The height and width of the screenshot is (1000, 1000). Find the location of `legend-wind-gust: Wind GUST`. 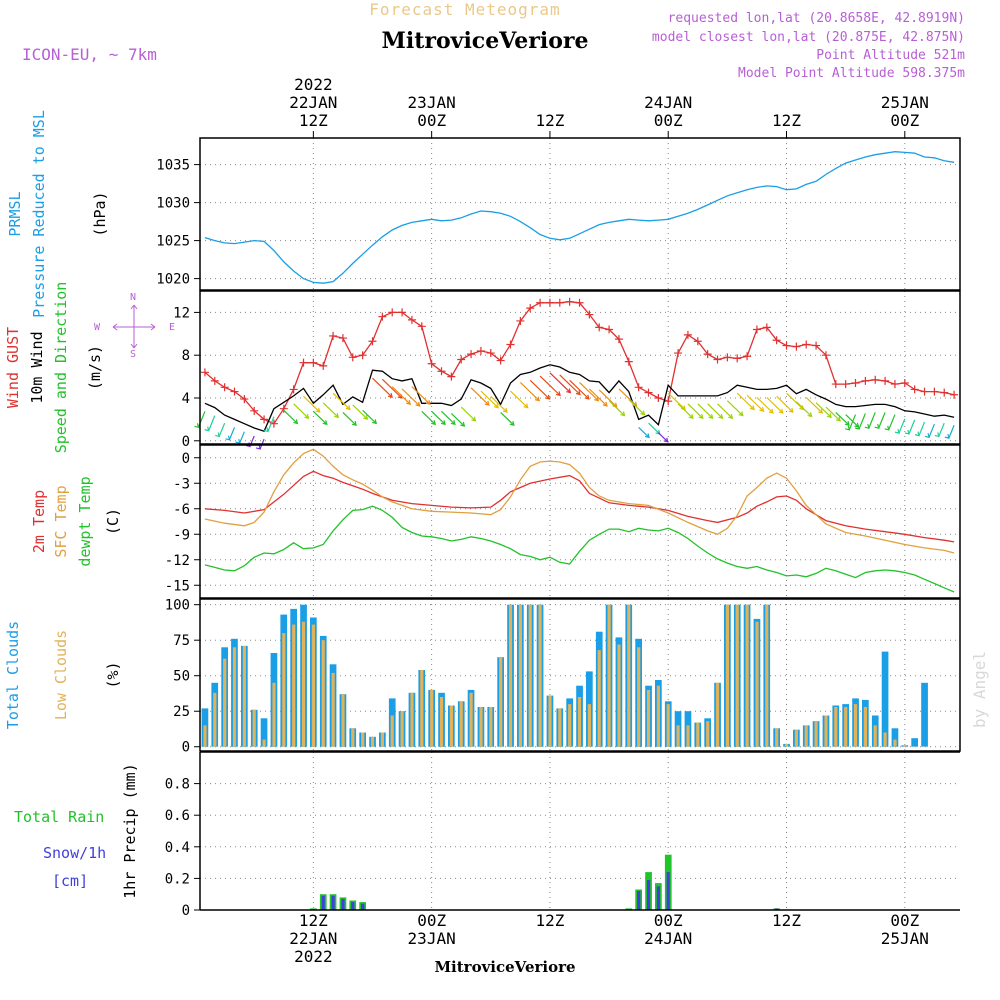

legend-wind-gust: Wind GUST is located at coordinates (13, 367).